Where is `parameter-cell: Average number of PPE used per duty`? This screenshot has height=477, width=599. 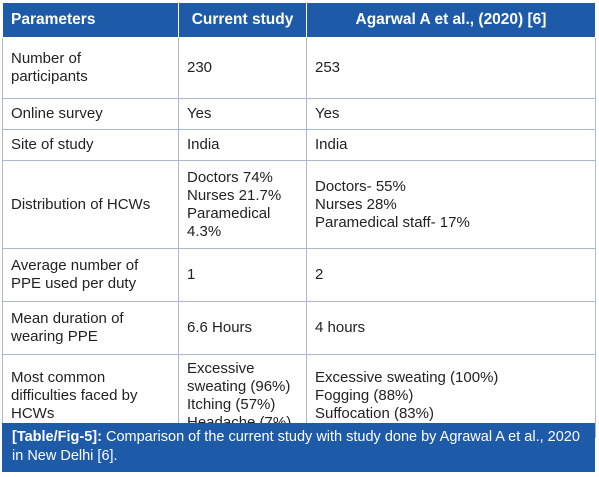 parameter-cell: Average number of PPE used per duty is located at coordinates (90, 275).